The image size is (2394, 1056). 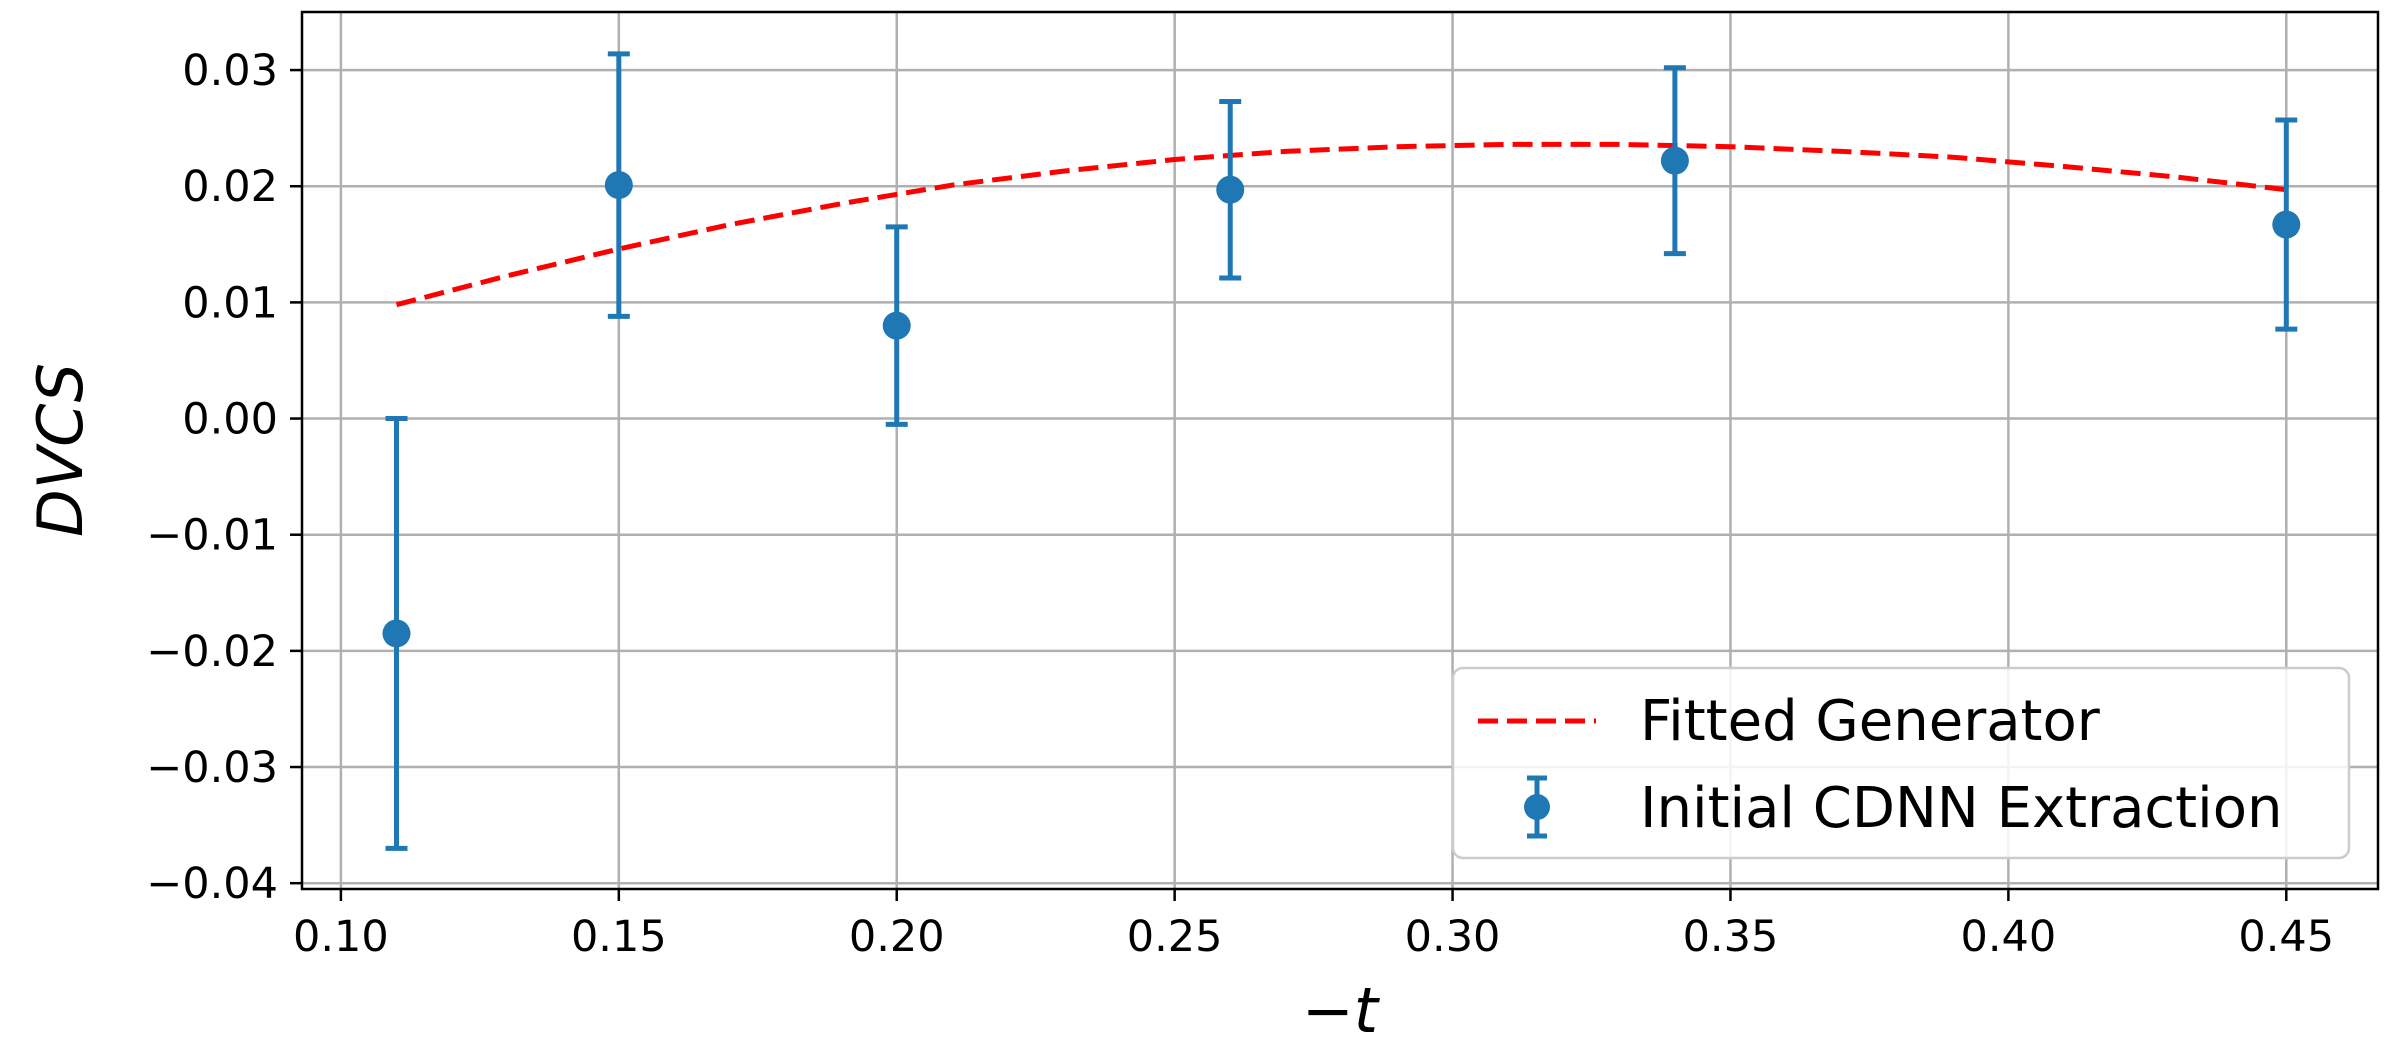 What do you see at coordinates (619, 937) in the screenshot?
I see `x-tick-label: 0.15` at bounding box center [619, 937].